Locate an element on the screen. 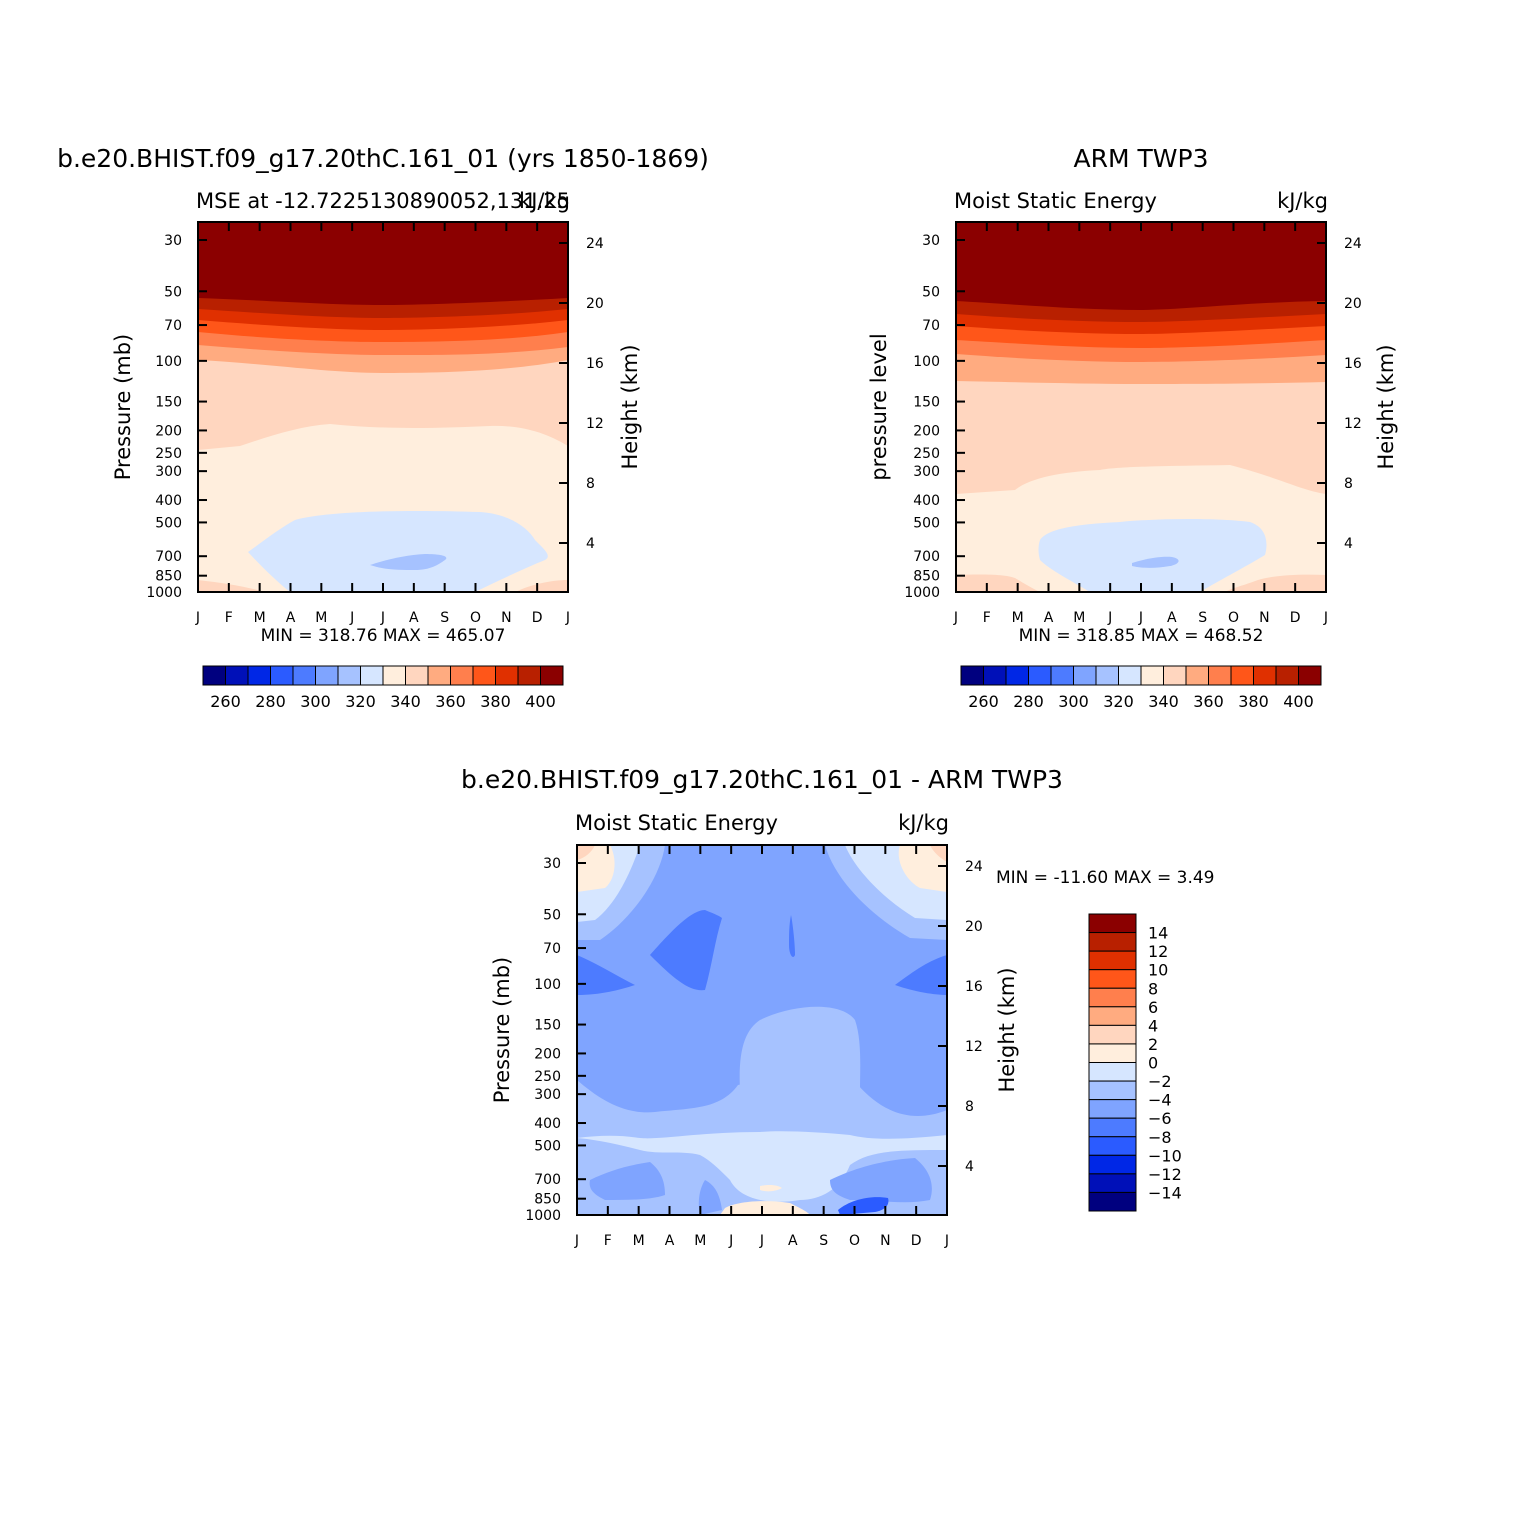  colorbar-label: −2 is located at coordinates (1160, 1081).